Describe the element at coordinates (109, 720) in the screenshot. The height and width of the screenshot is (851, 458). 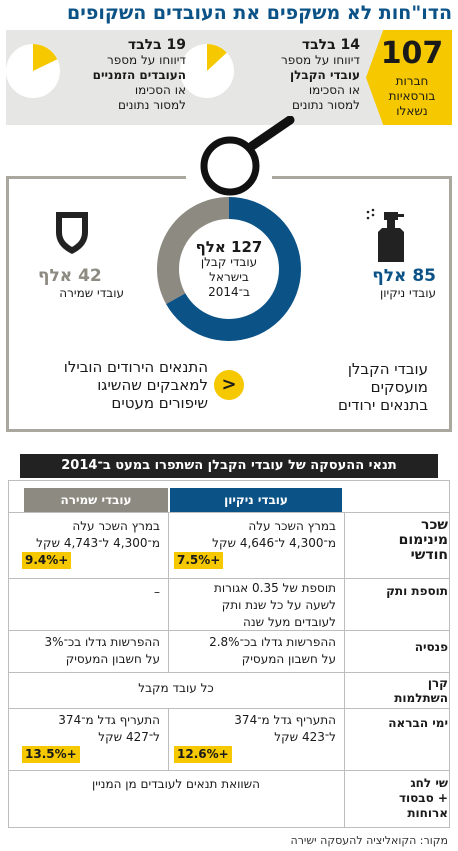
I see `recovery-guard-l1: התעריף גדל מ־374` at that location.